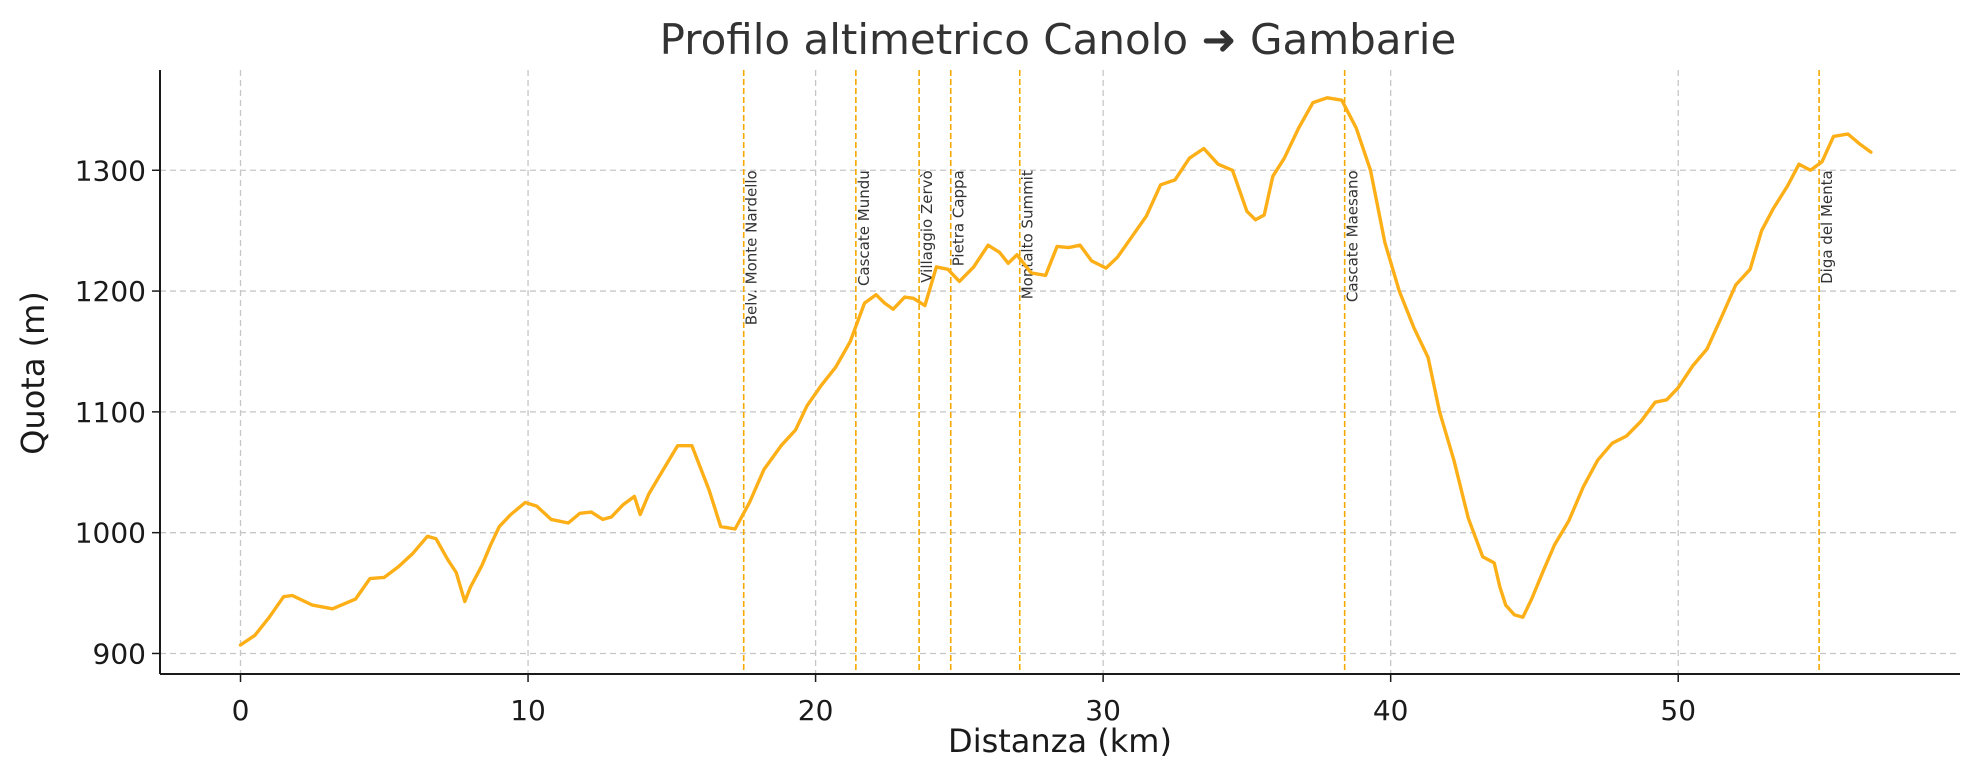 The width and height of the screenshot is (1980, 780). What do you see at coordinates (119, 653) in the screenshot?
I see `y-tick-label: 900` at bounding box center [119, 653].